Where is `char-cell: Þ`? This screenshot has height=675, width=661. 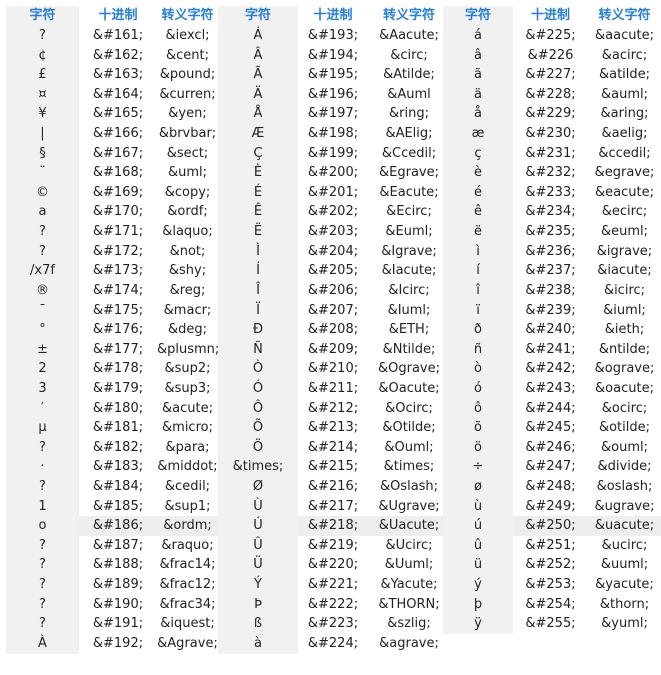
char-cell: Þ is located at coordinates (258, 604).